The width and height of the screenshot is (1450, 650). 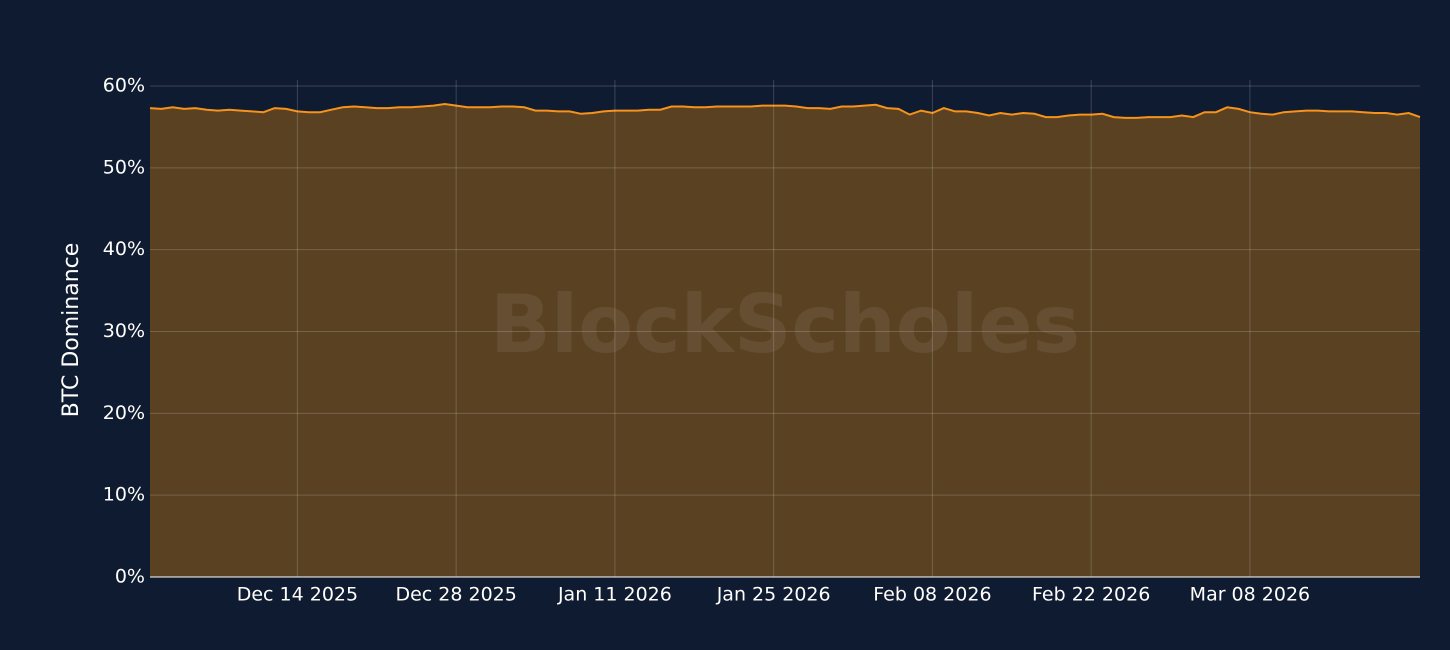 What do you see at coordinates (124, 495) in the screenshot?
I see `y-tick-label: 10%` at bounding box center [124, 495].